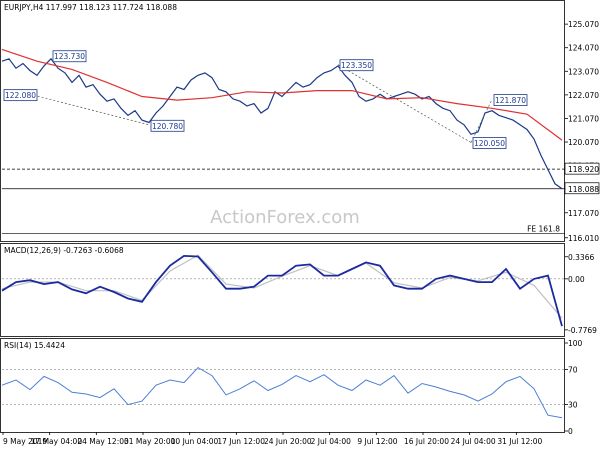 The height and width of the screenshot is (455, 600). Describe the element at coordinates (573, 405) in the screenshot. I see `rsi-y-tick-label: 30` at that location.